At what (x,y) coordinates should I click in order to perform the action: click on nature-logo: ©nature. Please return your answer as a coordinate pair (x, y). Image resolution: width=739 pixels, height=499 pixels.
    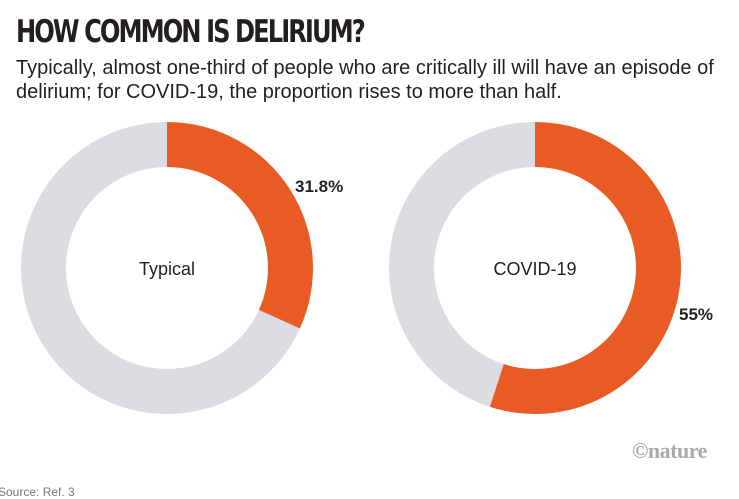
    Looking at the image, I should click on (669, 450).